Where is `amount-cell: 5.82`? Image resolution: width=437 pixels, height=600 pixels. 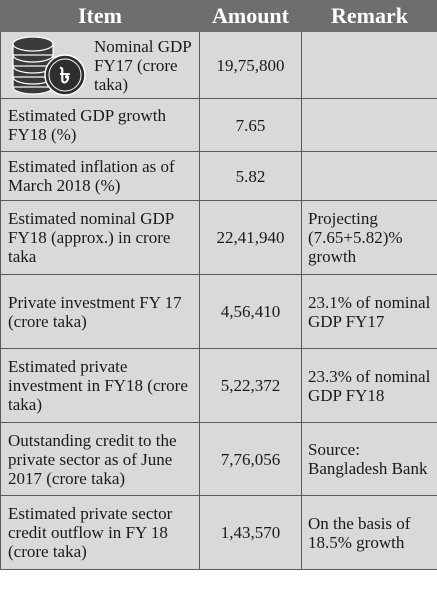
amount-cell: 5.82 is located at coordinates (250, 176).